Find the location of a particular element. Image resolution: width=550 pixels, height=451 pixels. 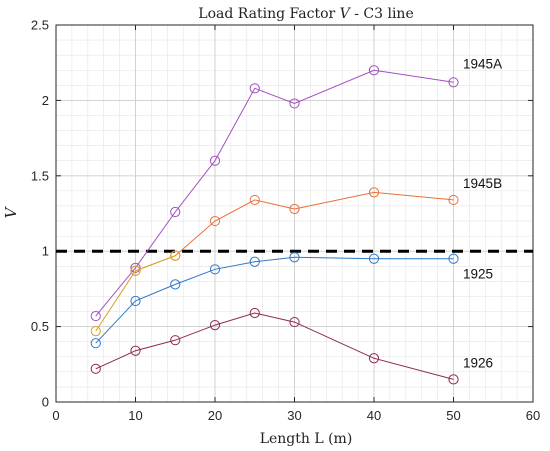

x-tick-label: 40 is located at coordinates (374, 415).